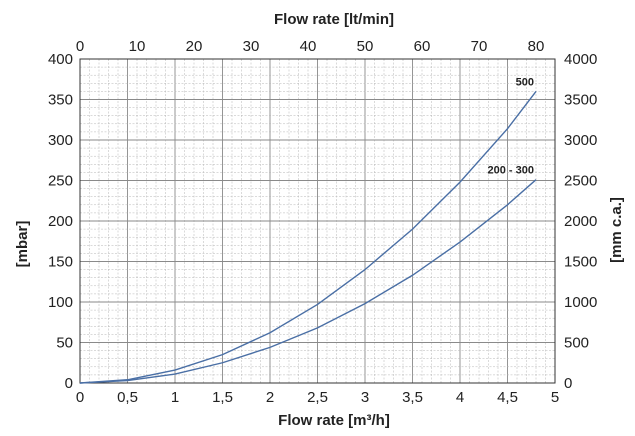  What do you see at coordinates (317, 397) in the screenshot?
I see `x-bottom-tick-label: 2,5` at bounding box center [317, 397].